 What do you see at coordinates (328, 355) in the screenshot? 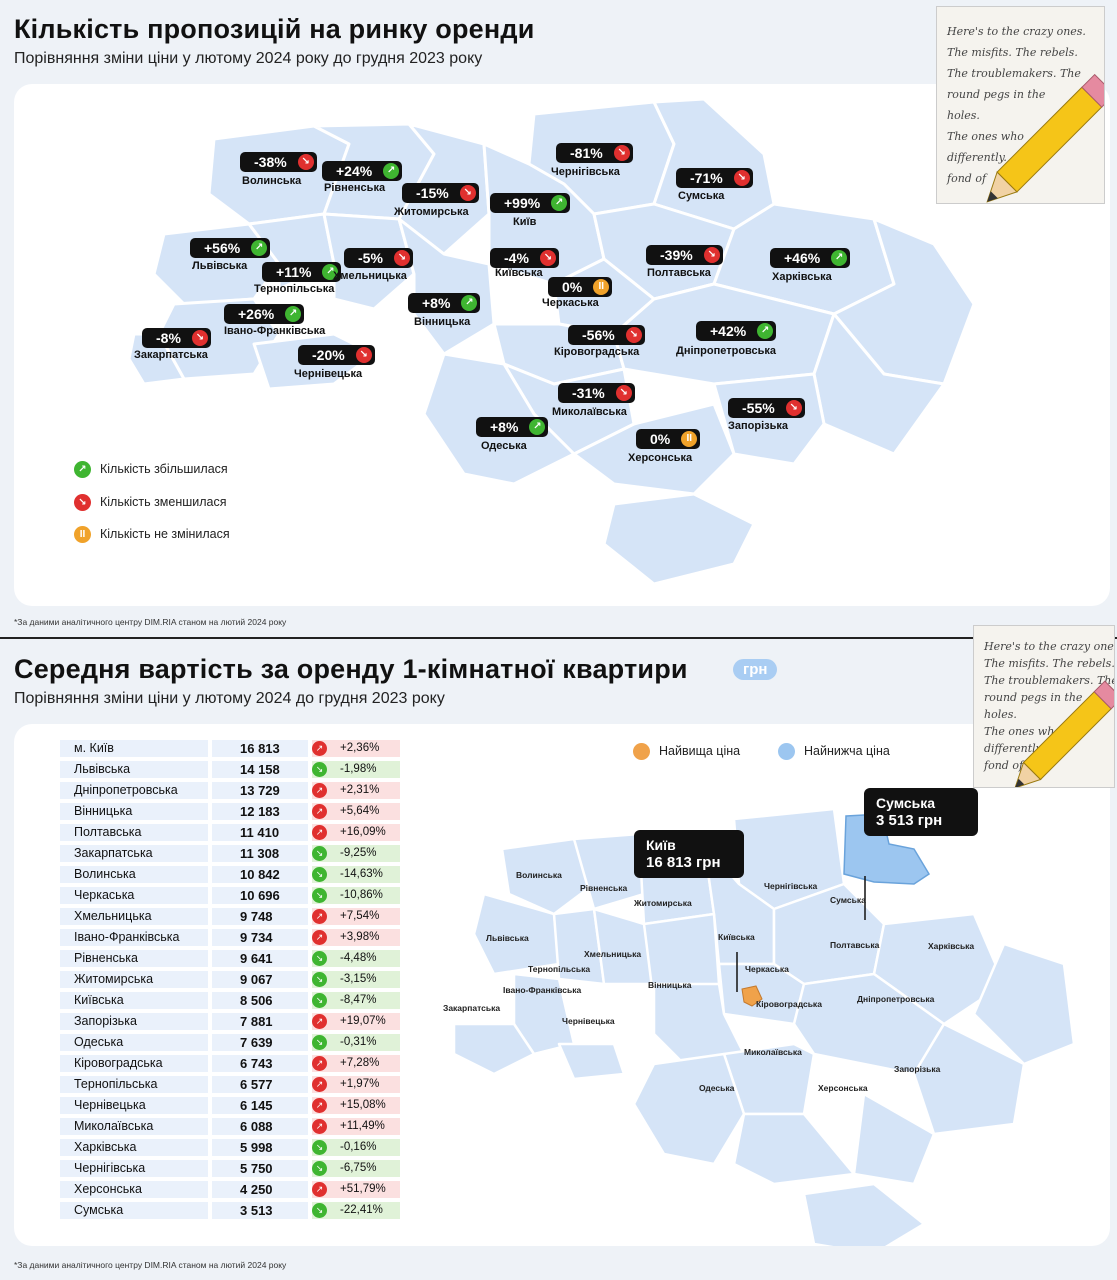
I see `change-value: -20%` at bounding box center [328, 355].